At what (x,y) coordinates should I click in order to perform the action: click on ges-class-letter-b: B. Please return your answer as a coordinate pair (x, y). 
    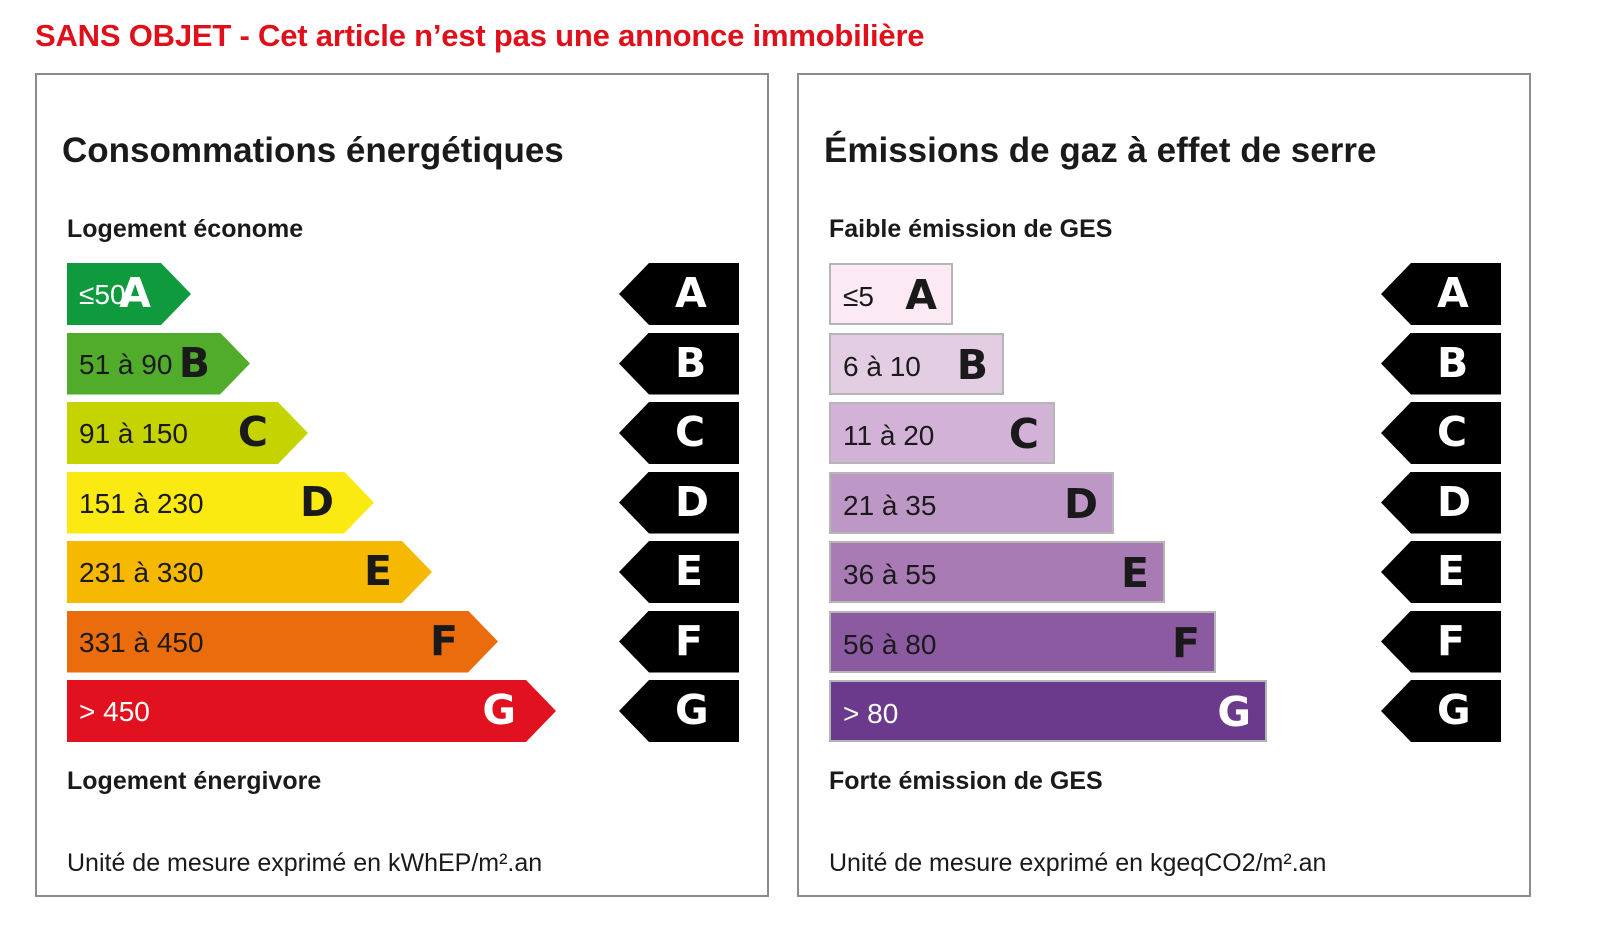
    Looking at the image, I should click on (972, 364).